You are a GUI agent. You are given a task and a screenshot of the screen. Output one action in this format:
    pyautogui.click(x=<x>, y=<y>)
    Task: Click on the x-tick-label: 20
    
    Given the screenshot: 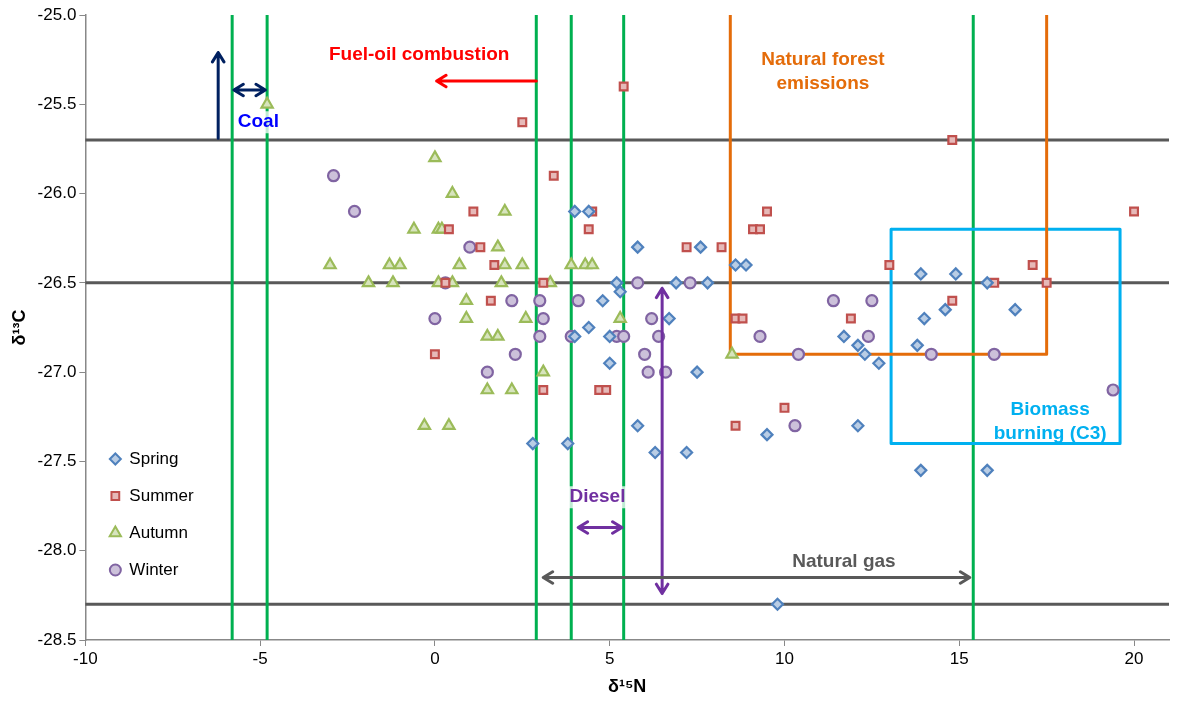 What is the action you would take?
    pyautogui.click(x=1134, y=658)
    